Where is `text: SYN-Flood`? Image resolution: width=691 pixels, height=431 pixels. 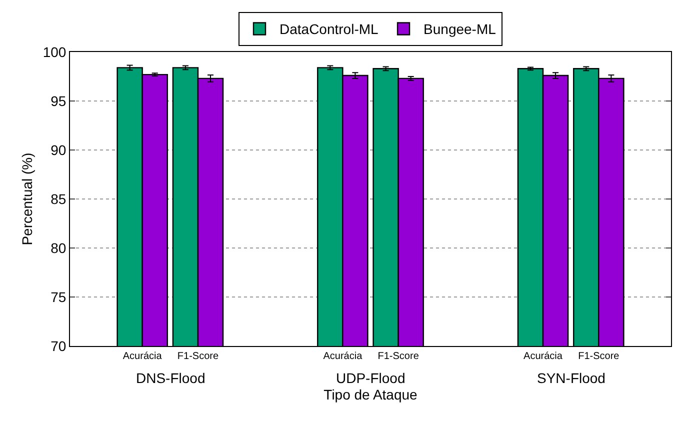 text: SYN-Flood is located at coordinates (571, 378).